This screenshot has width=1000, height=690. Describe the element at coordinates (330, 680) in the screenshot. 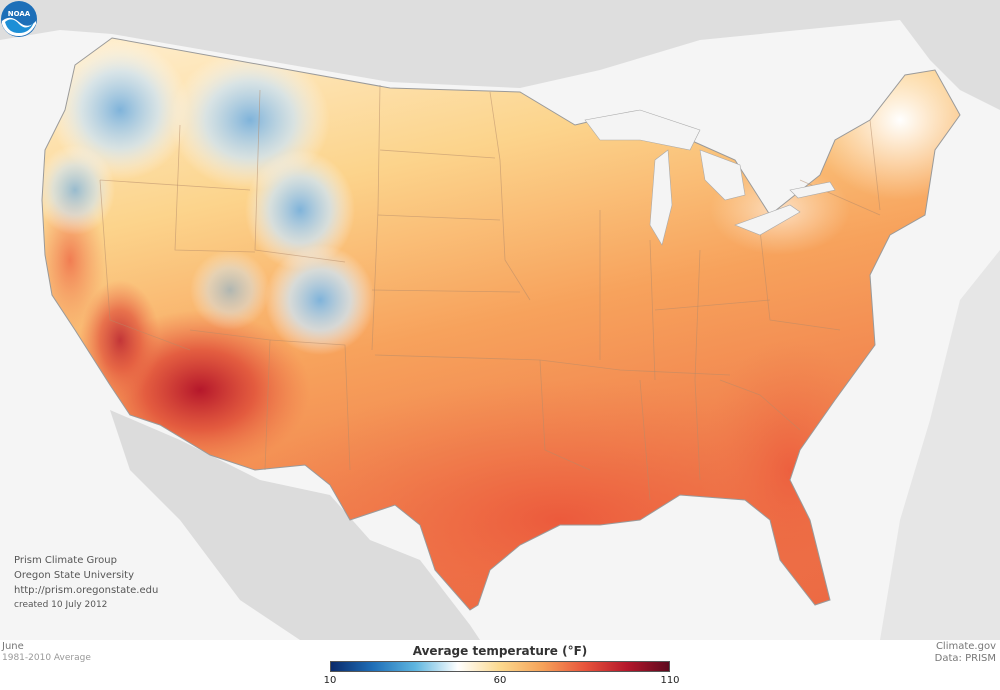

I see `legend-tick-min: 10` at that location.